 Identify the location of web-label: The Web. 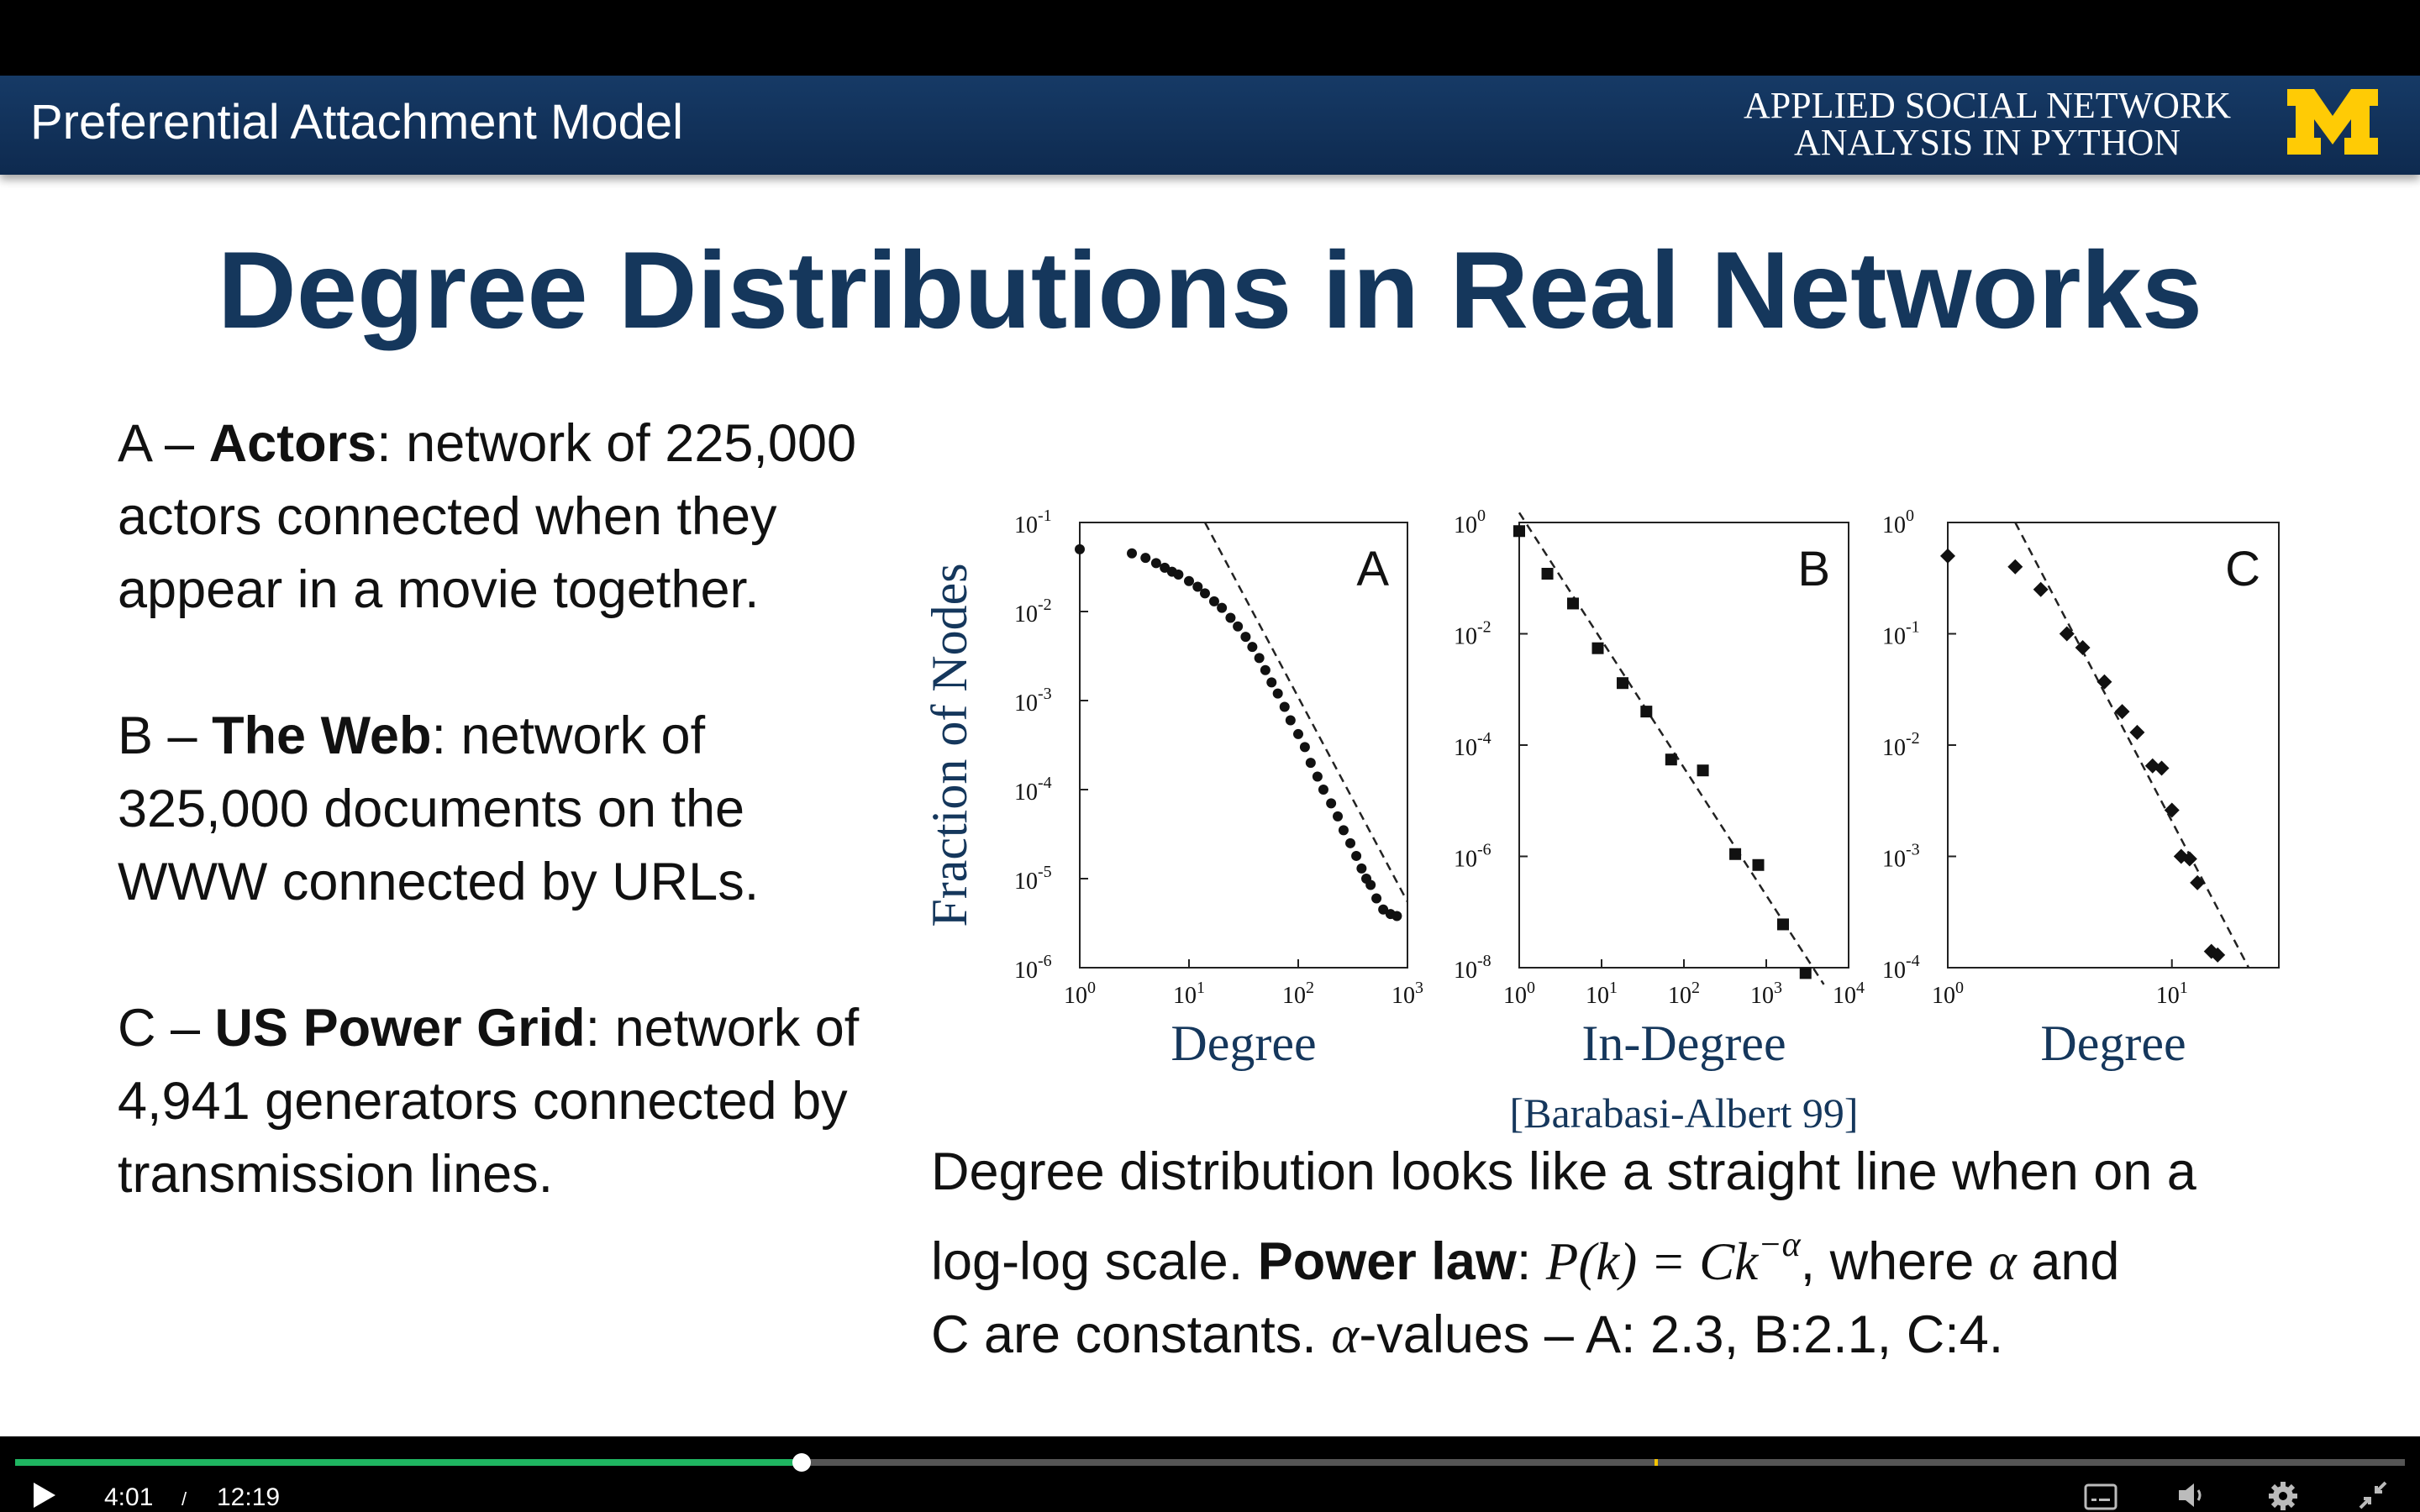
(322, 735).